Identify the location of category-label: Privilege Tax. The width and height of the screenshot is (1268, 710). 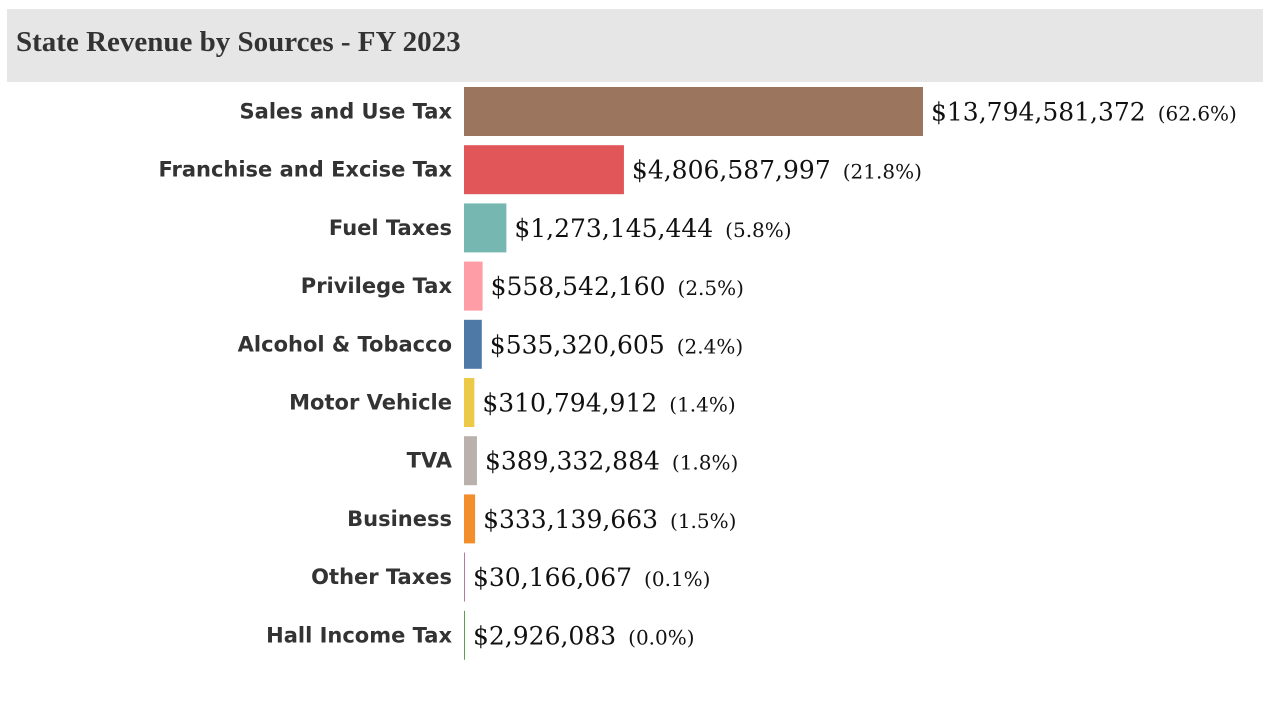
(377, 286).